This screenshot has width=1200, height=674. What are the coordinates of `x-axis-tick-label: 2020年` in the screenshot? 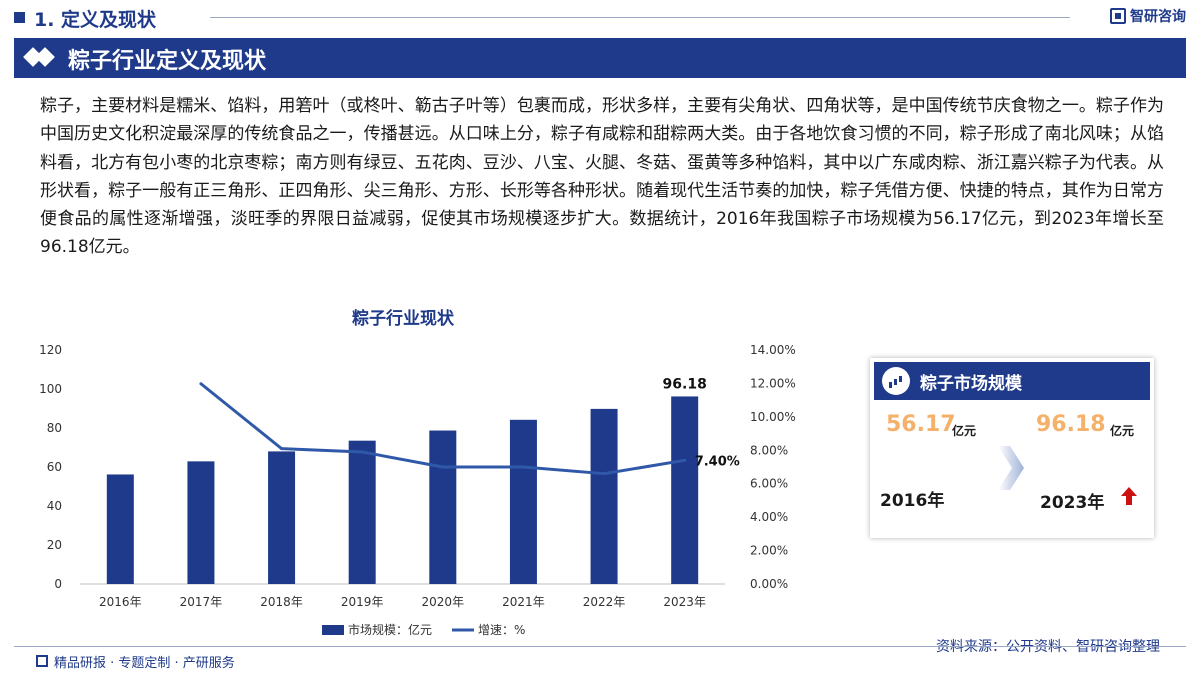 It's located at (443, 602).